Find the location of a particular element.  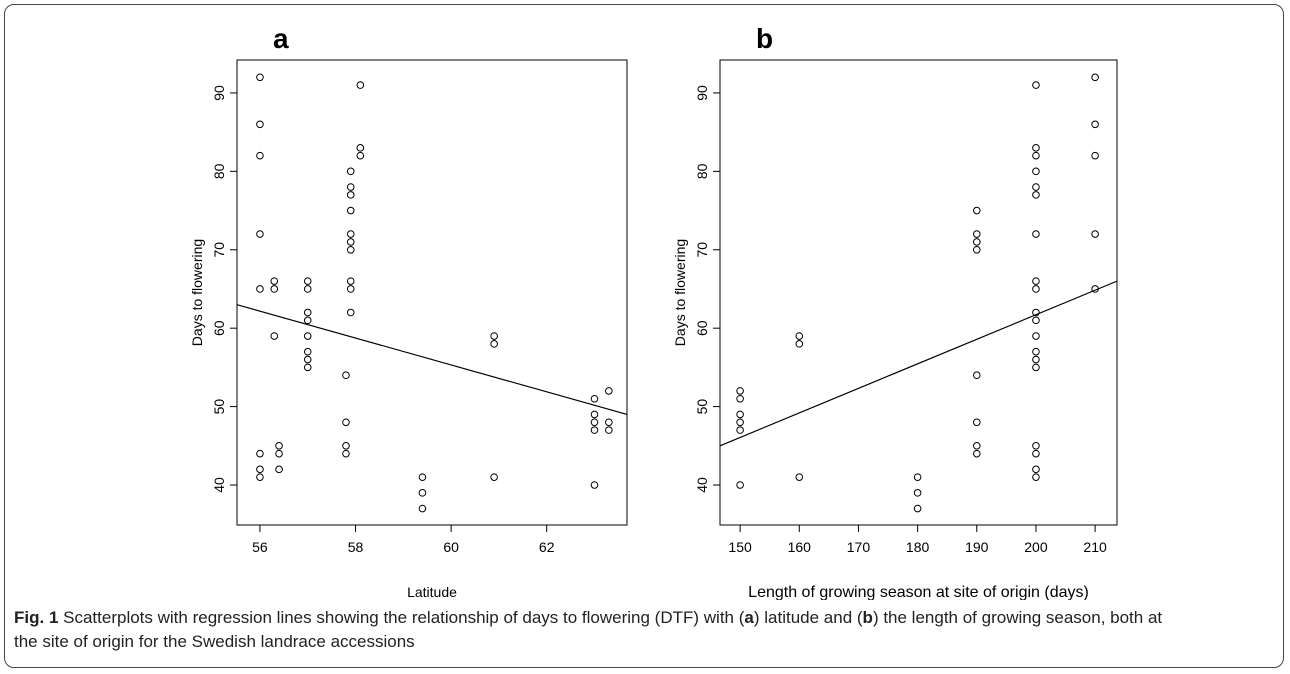

caption-part: ) latitude and ( is located at coordinates (808, 617).